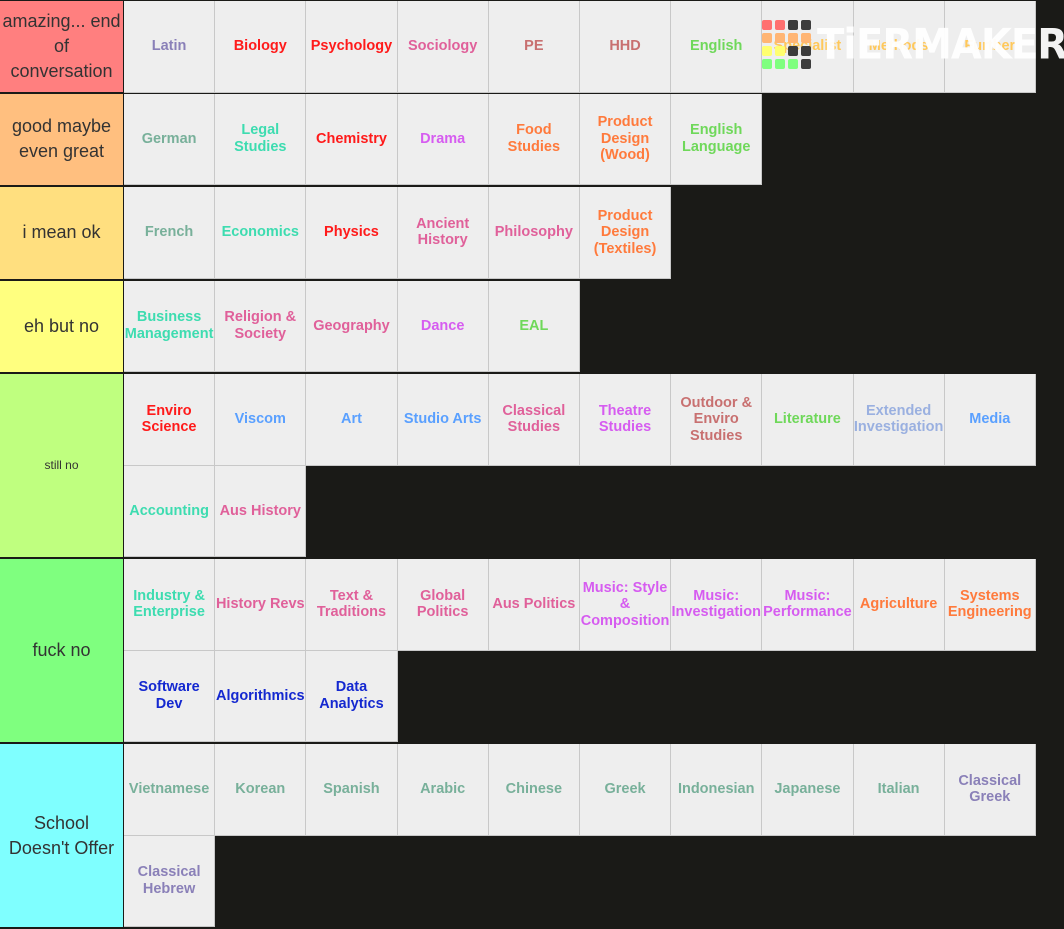 The height and width of the screenshot is (929, 1064). I want to click on tier-item: Text & Traditions, so click(352, 605).